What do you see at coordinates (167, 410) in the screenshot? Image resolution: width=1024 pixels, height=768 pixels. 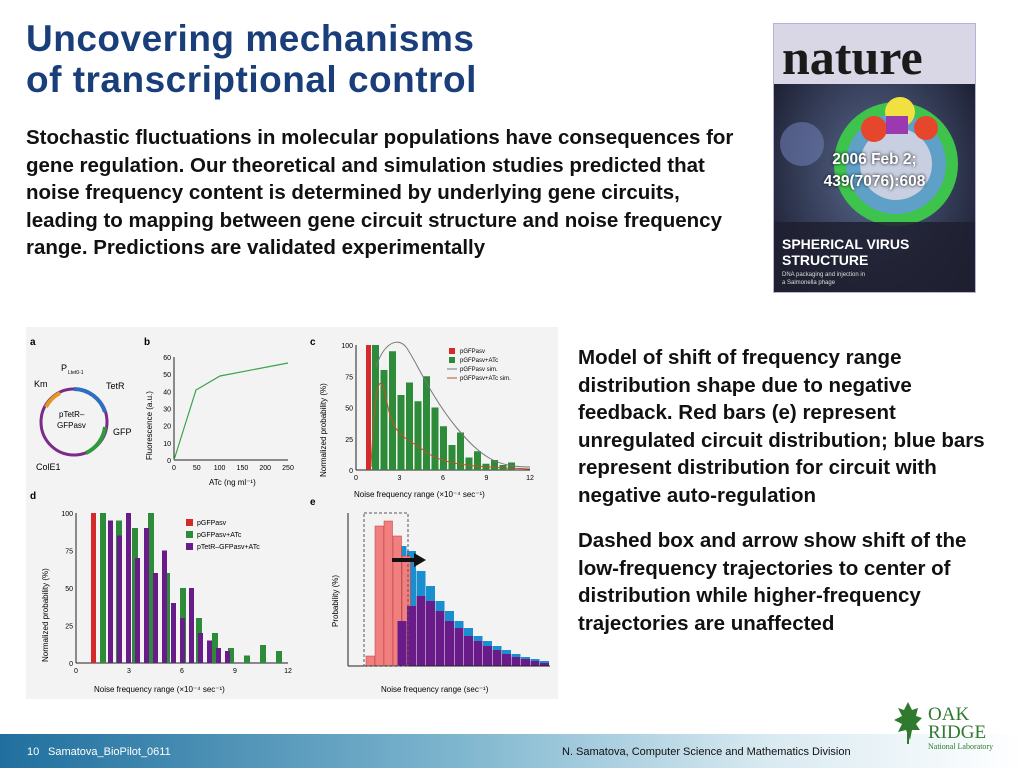 I see `panel-b-ytick: 30` at bounding box center [167, 410].